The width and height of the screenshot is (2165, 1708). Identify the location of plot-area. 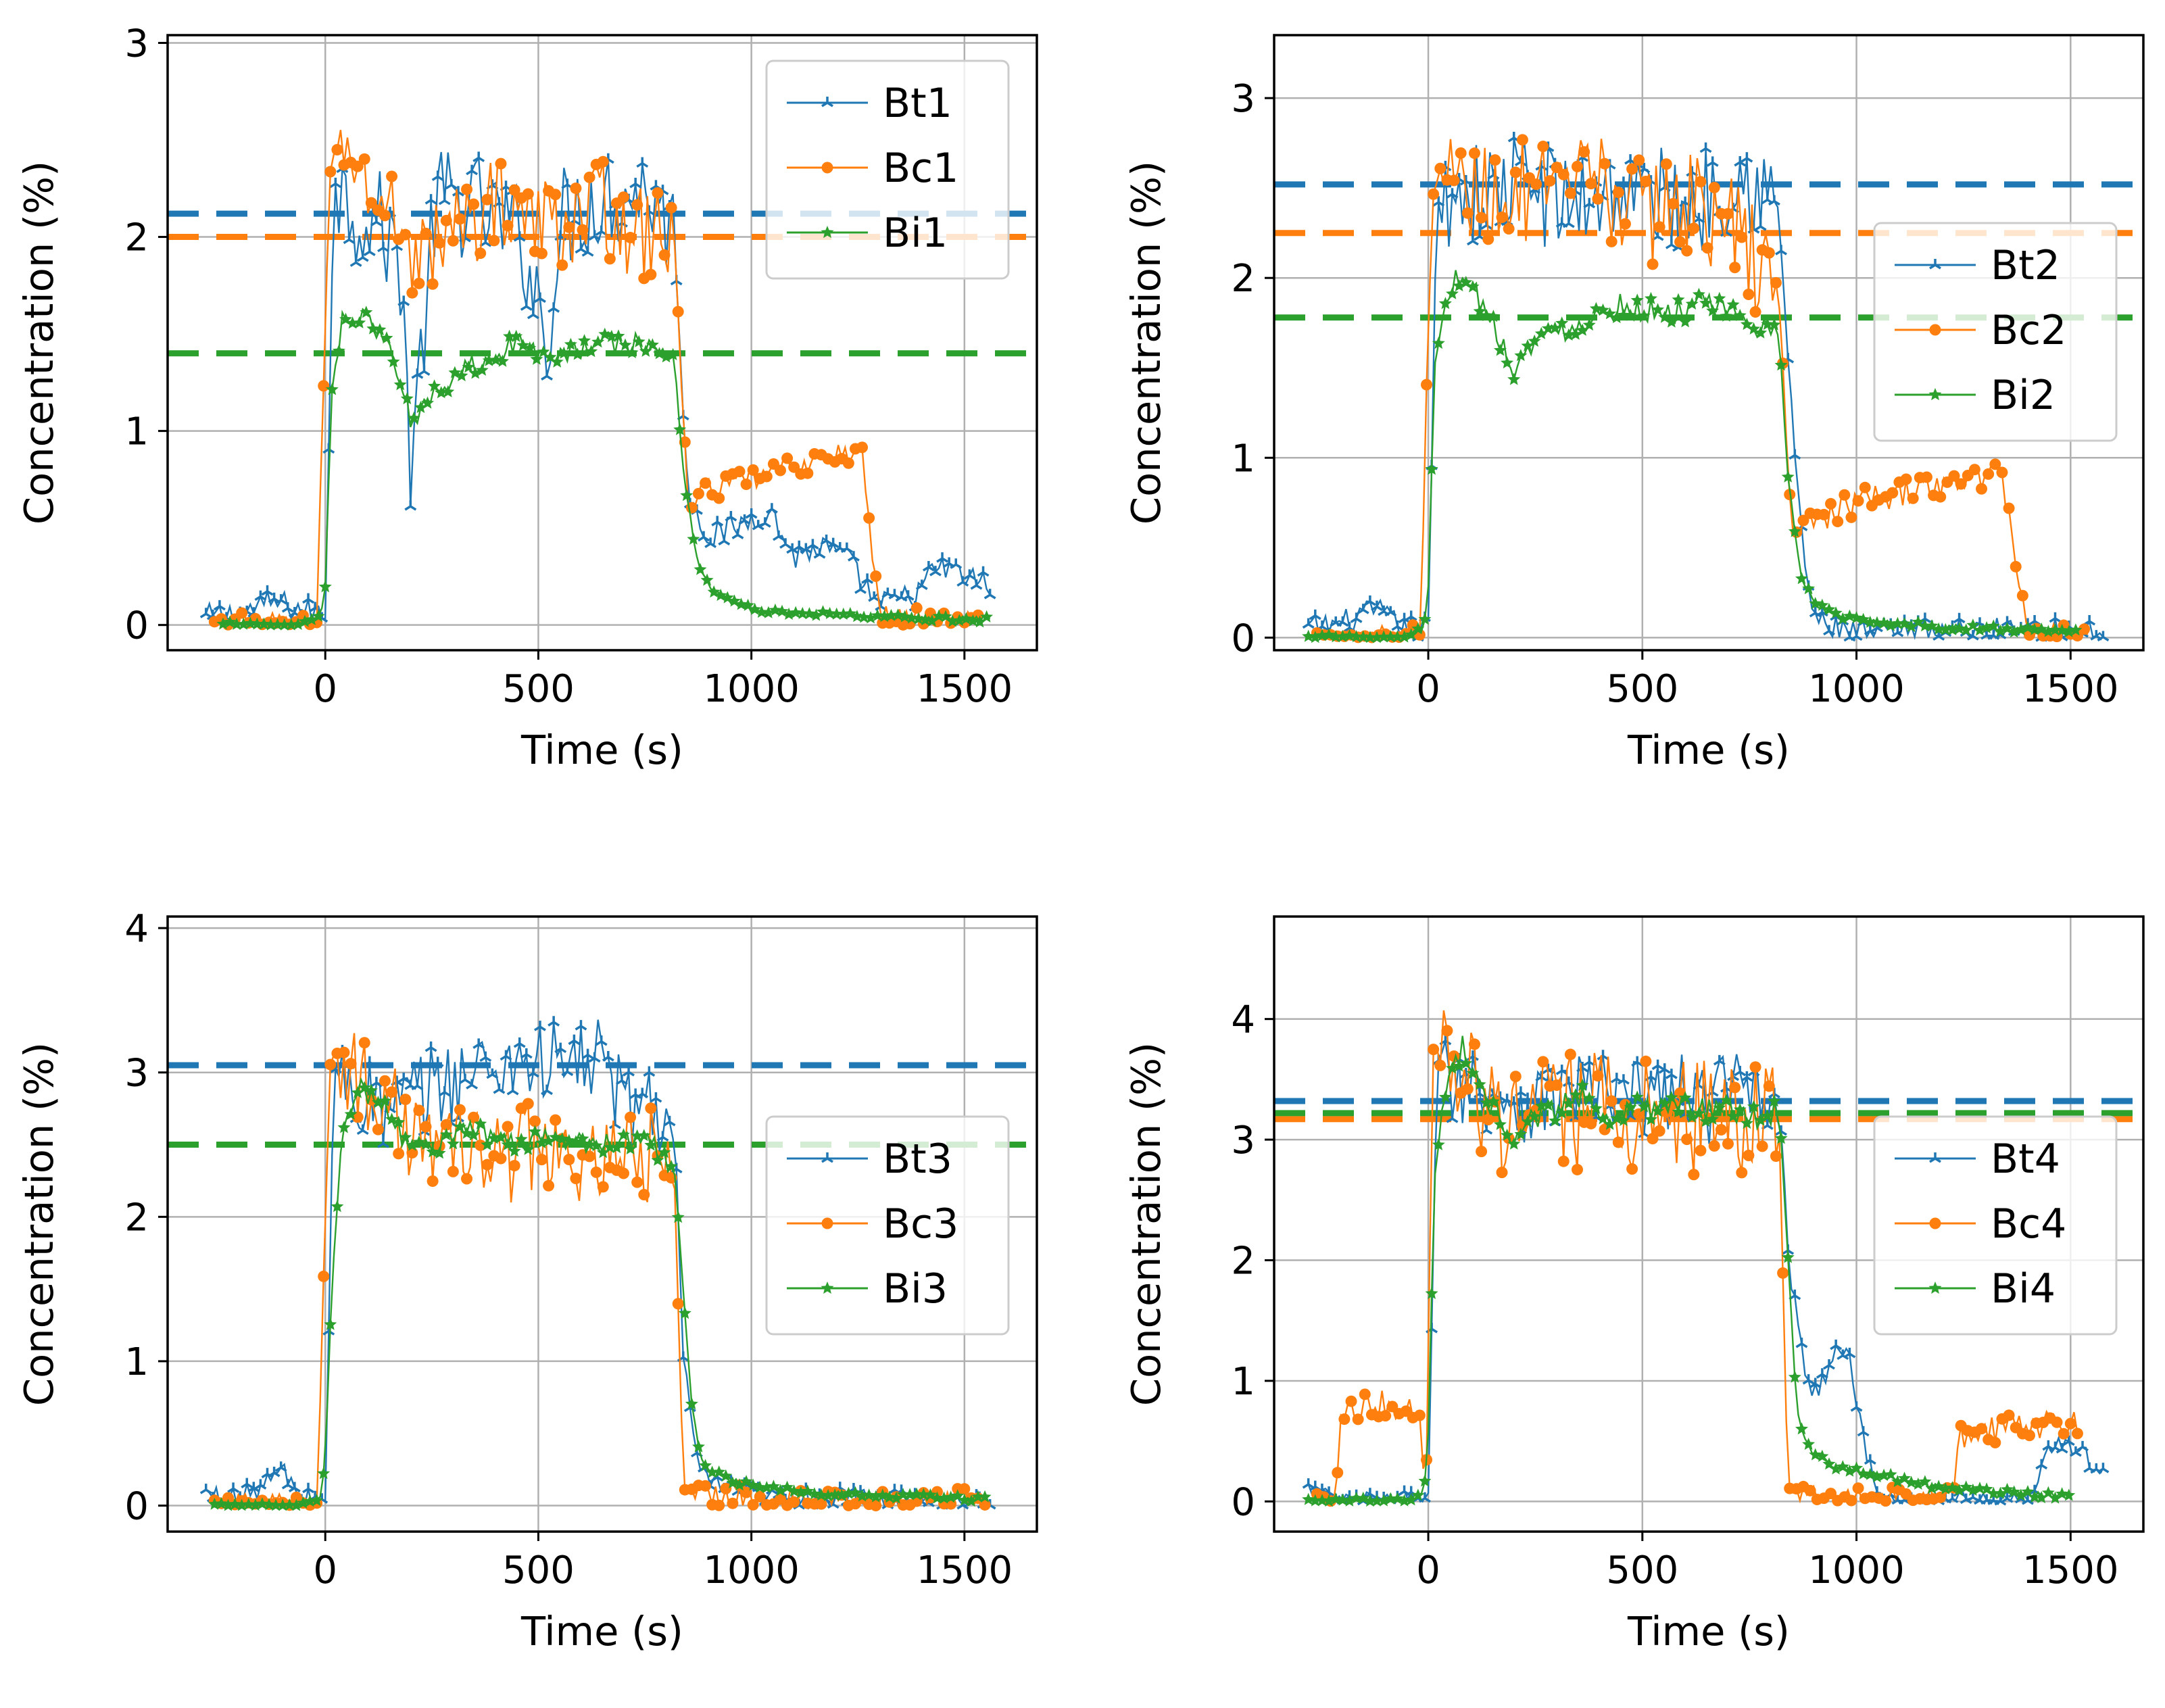
(602, 380).